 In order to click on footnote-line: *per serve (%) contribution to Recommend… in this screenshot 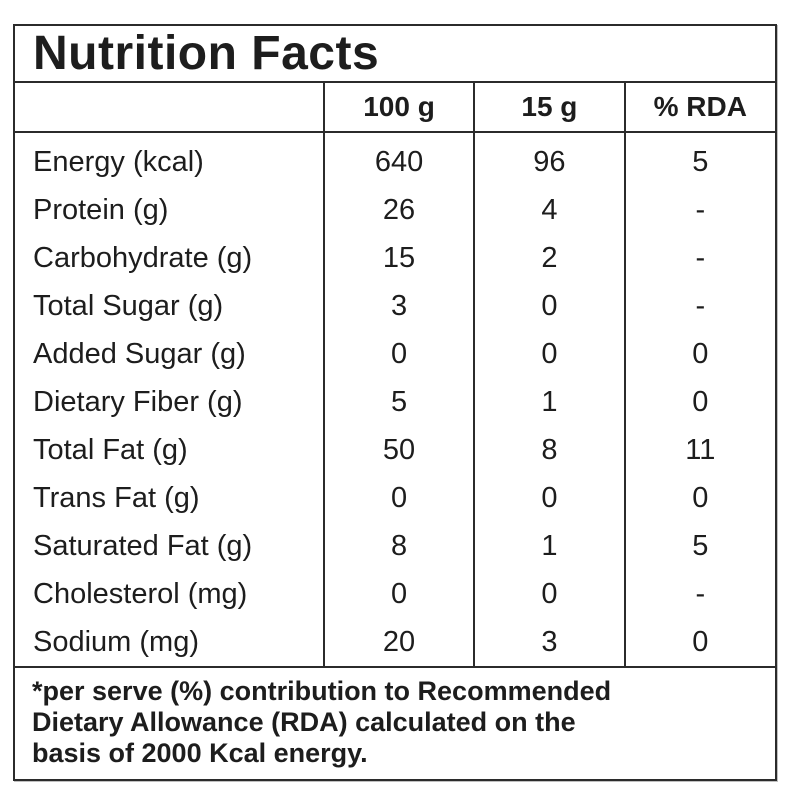, I will do `click(322, 691)`.